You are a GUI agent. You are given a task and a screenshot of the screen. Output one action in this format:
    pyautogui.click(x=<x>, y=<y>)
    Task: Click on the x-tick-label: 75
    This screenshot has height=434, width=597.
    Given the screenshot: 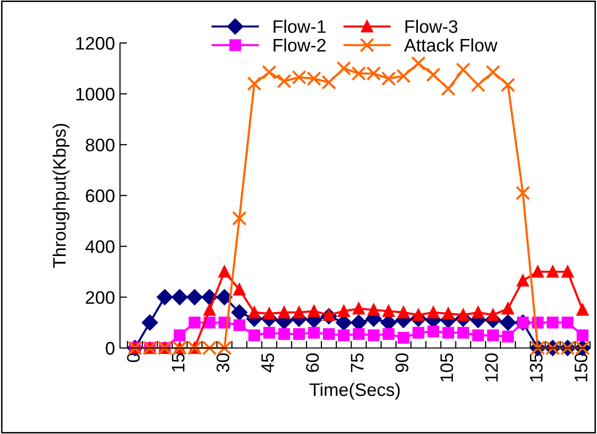 What is the action you would take?
    pyautogui.click(x=357, y=362)
    